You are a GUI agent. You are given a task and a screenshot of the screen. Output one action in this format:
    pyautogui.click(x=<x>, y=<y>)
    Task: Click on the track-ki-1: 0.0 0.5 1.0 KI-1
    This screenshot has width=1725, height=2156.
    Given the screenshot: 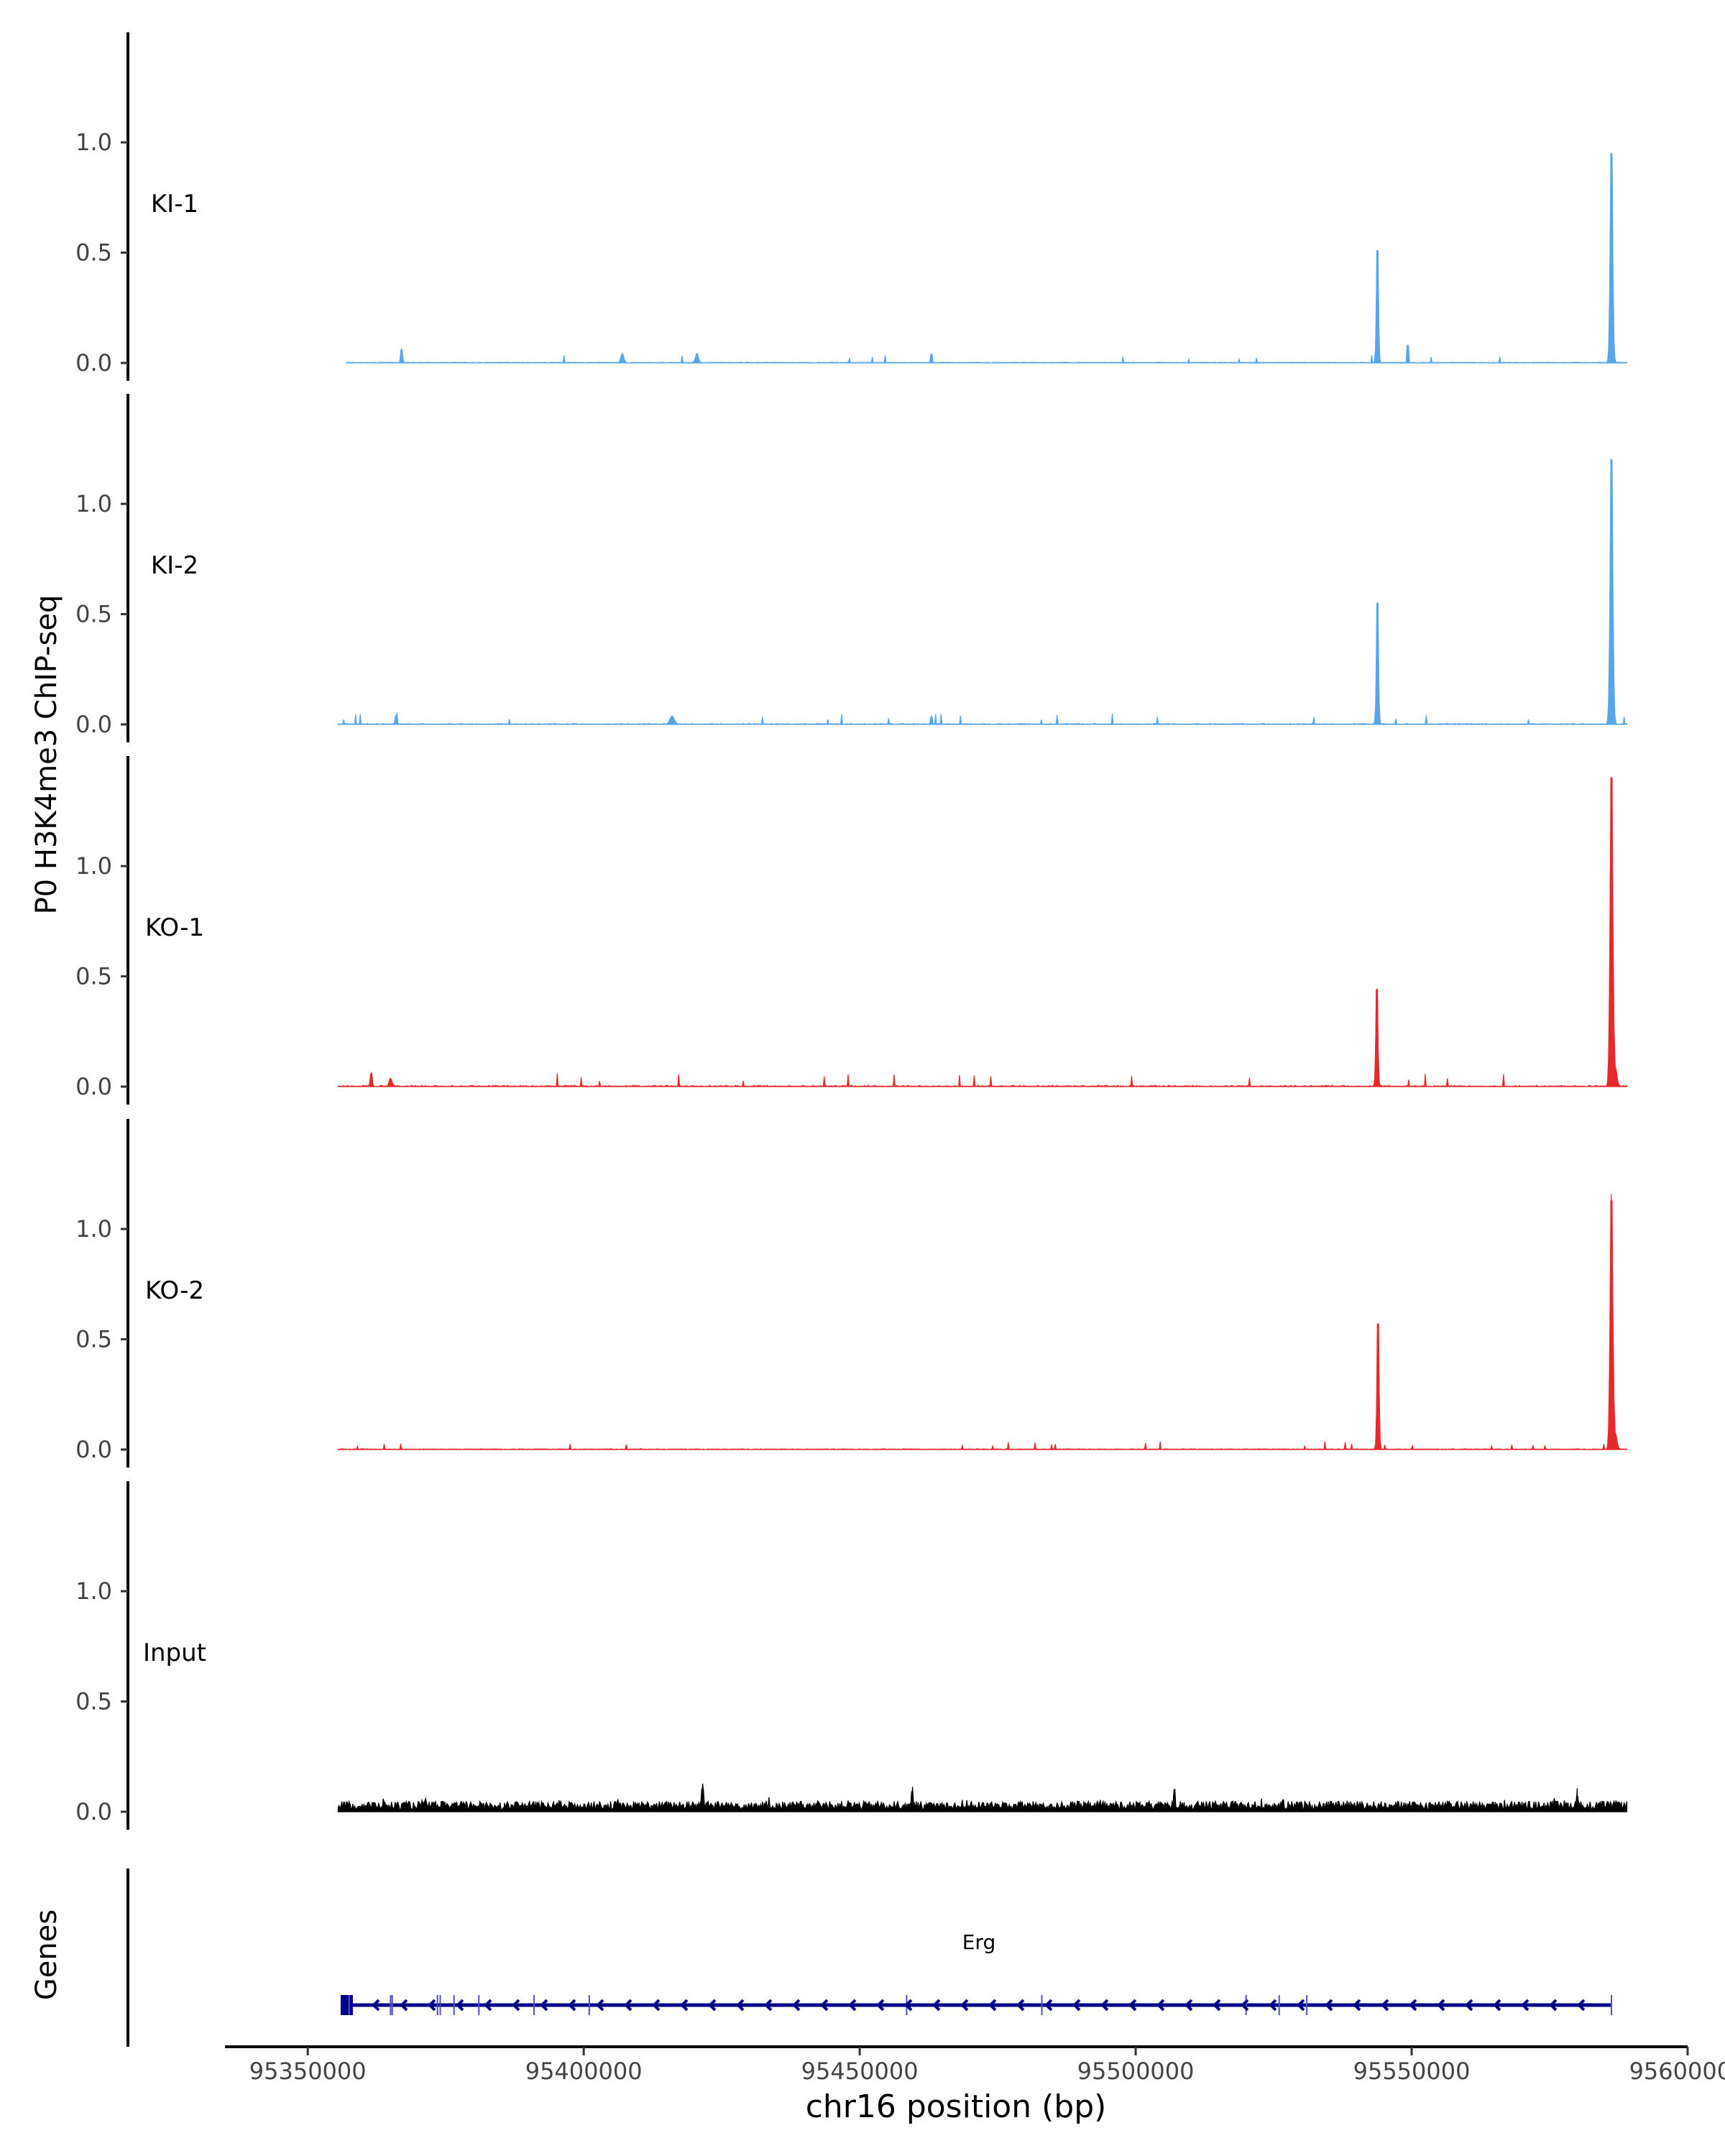 What is the action you would take?
    pyautogui.click(x=851, y=206)
    